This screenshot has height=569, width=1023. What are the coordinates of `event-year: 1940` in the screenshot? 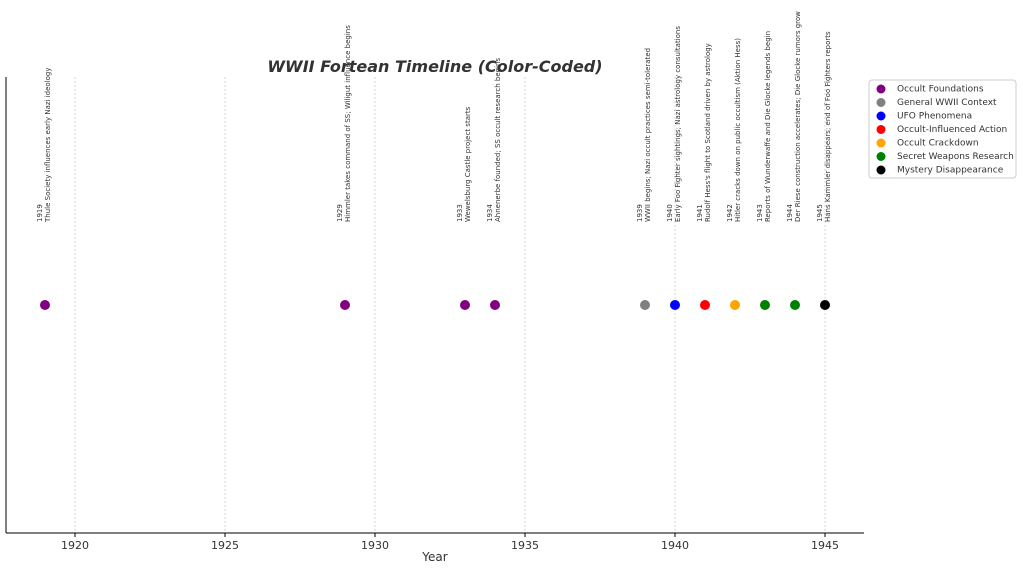 It's located at (670, 213).